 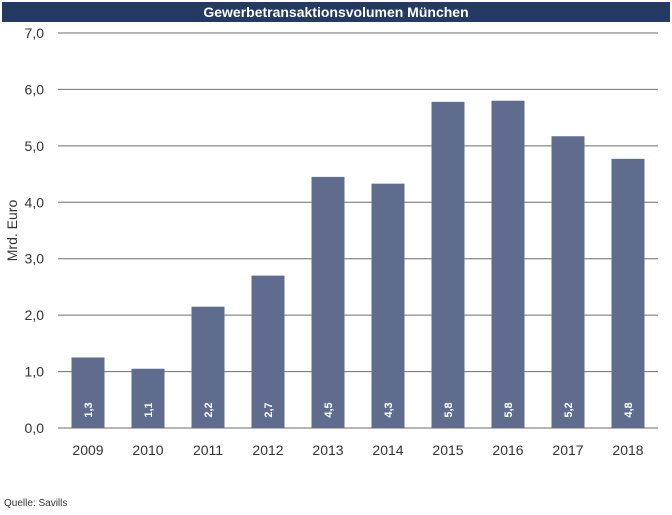 What do you see at coordinates (35, 146) in the screenshot?
I see `y-tick-label: 5,0` at bounding box center [35, 146].